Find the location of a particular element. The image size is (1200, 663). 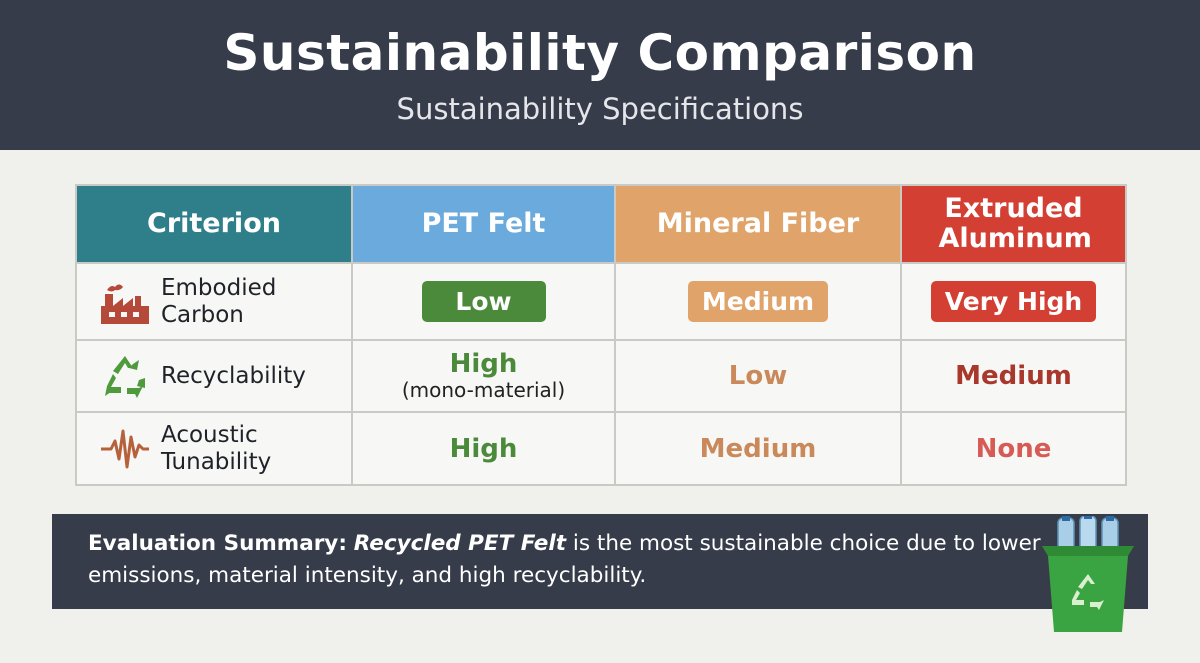

criterion-cell: Recyclability is located at coordinates (214, 376).